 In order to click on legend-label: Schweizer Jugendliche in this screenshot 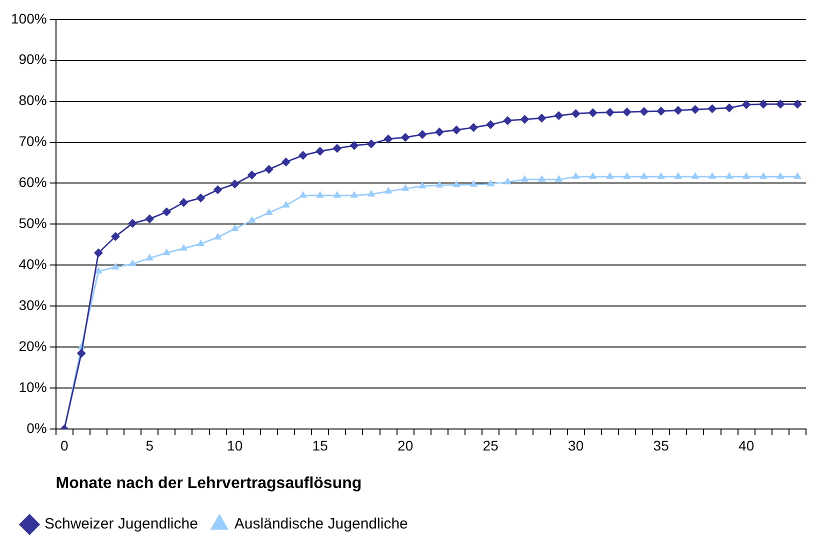, I will do `click(121, 524)`.